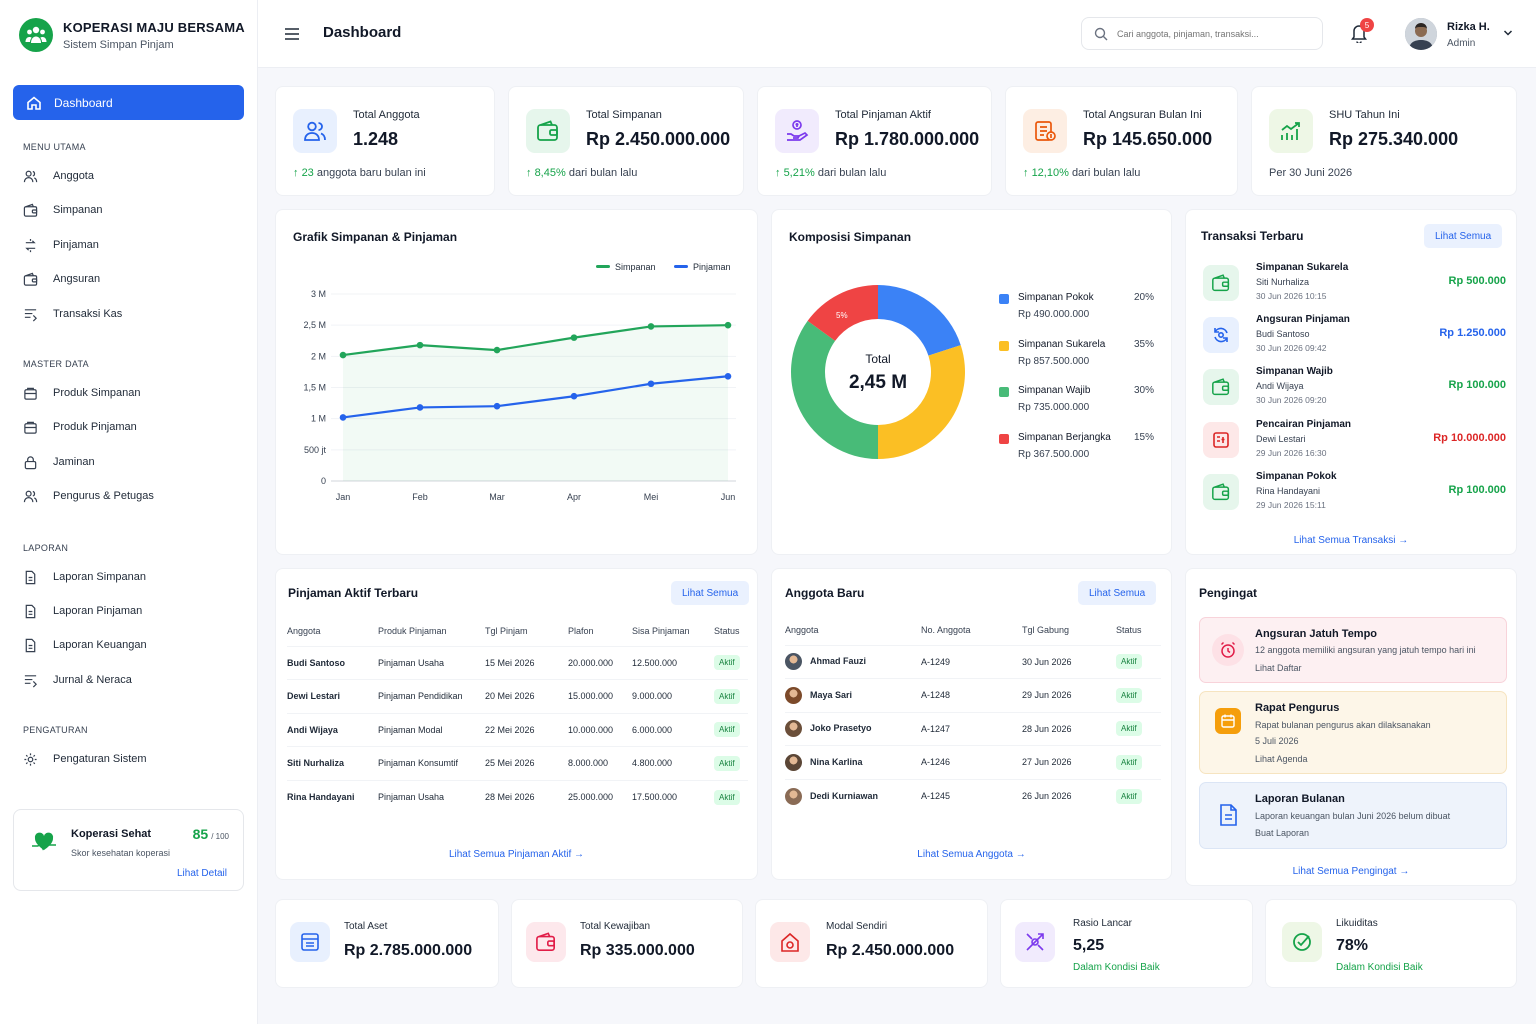 The image size is (1536, 1024). I want to click on reminder-link: Buat Laporan, so click(1282, 833).